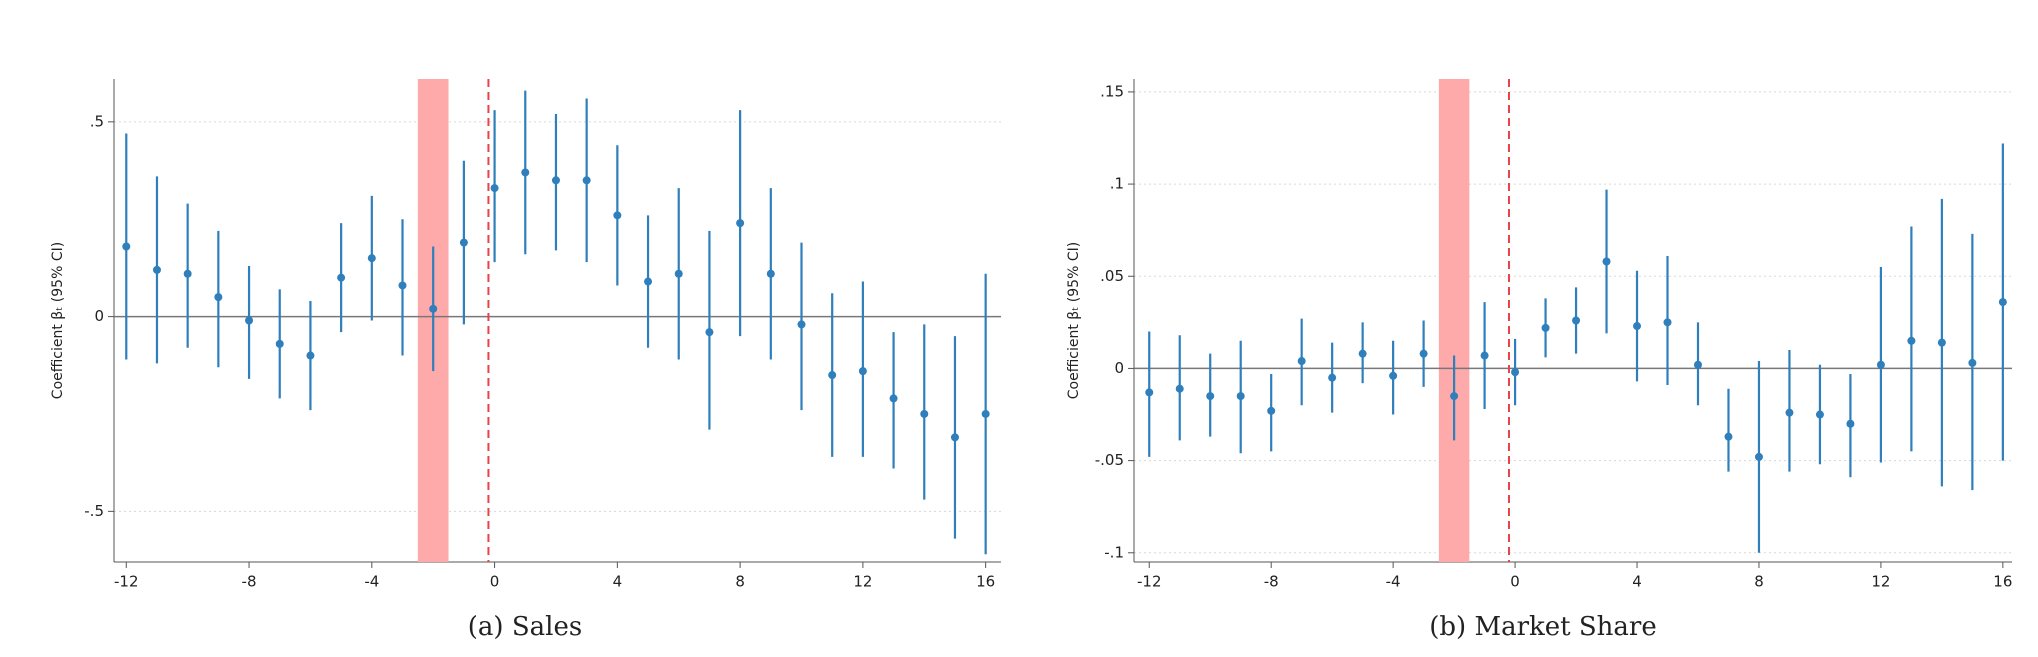 This screenshot has height=657, width=2038. What do you see at coordinates (1112, 276) in the screenshot?
I see `y-tick-label: .05` at bounding box center [1112, 276].